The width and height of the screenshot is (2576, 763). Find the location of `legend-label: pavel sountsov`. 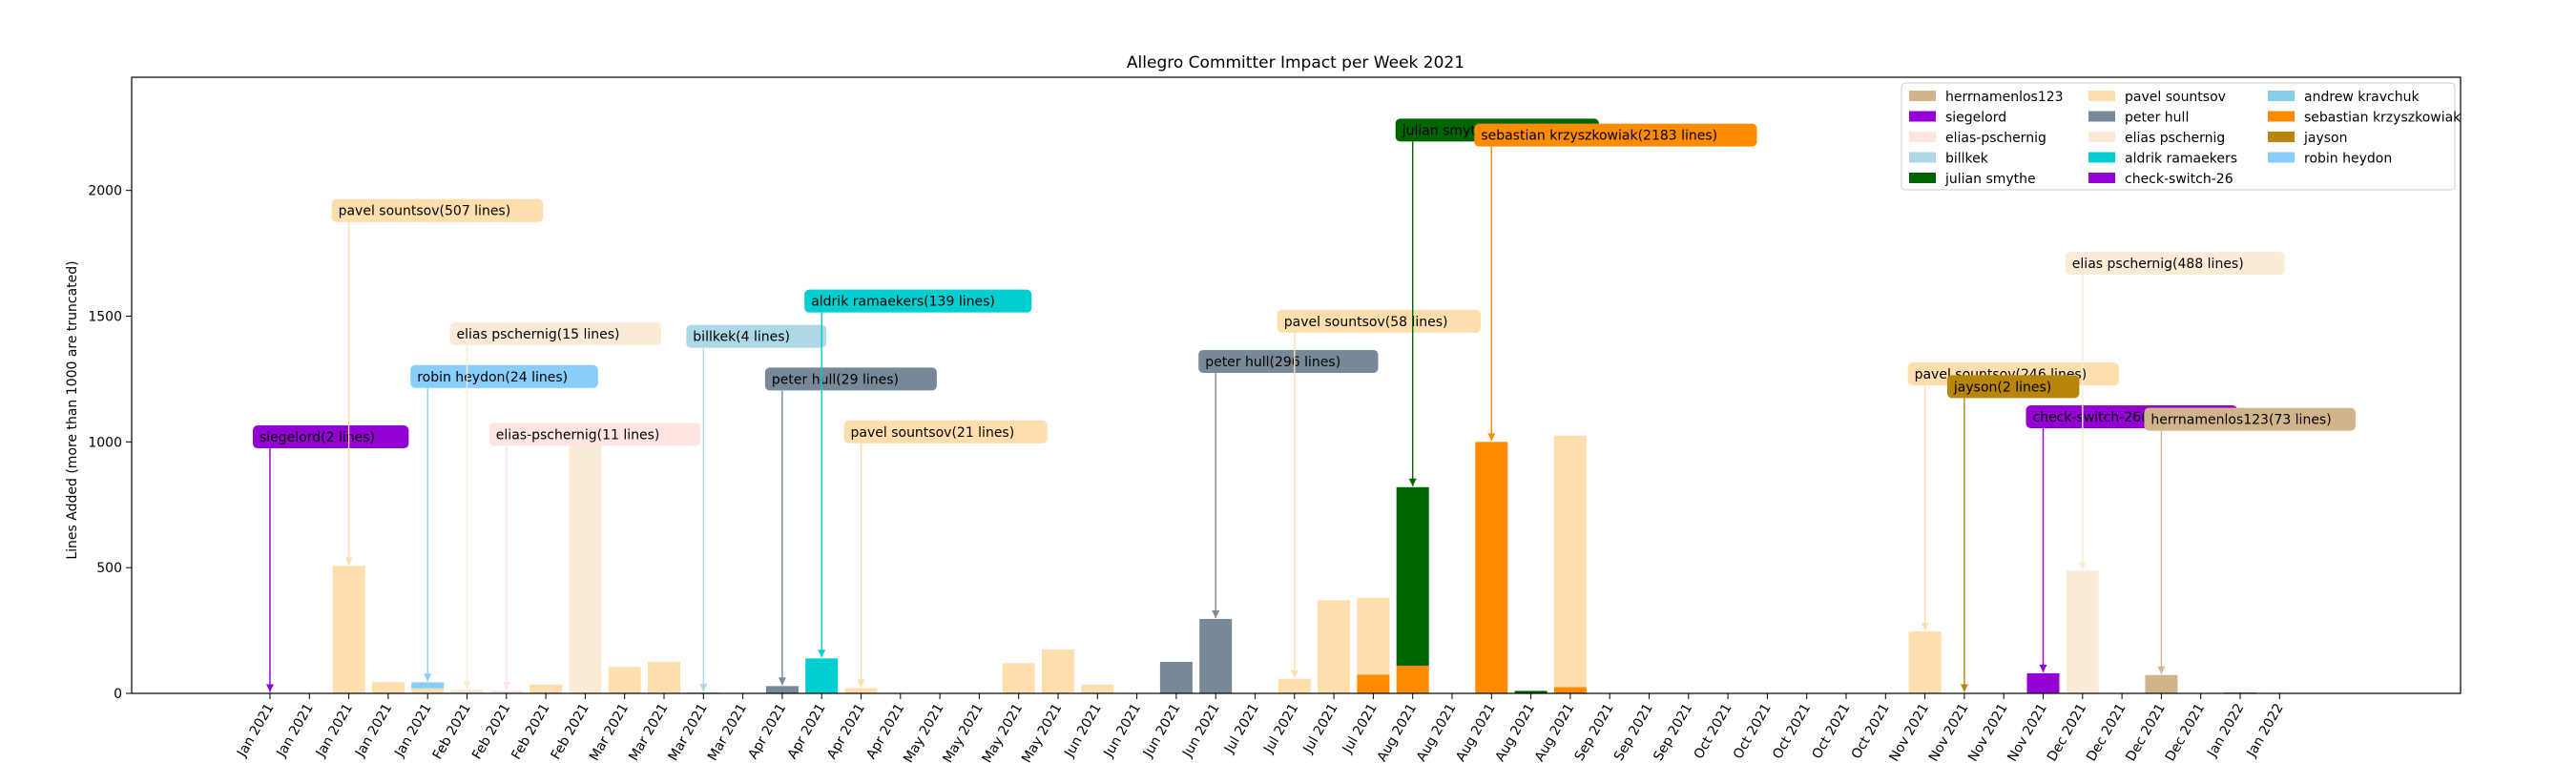

legend-label: pavel sountsov is located at coordinates (2175, 97).